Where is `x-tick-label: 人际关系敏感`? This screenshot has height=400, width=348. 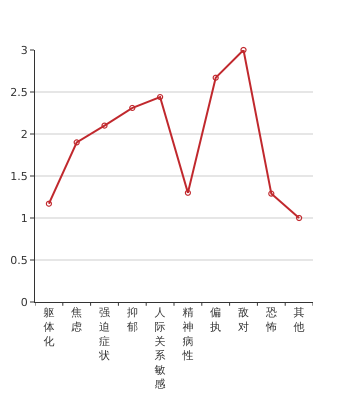
x-tick-label: 人际关系敏感 is located at coordinates (160, 348).